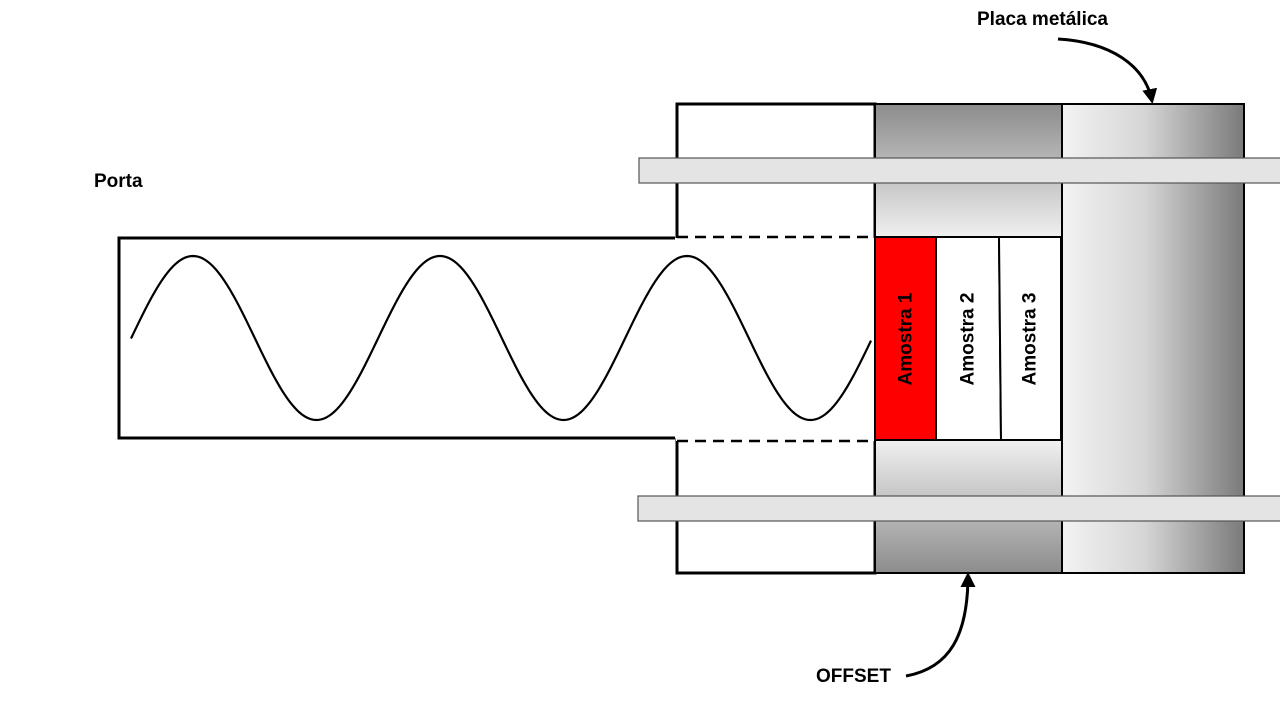 The image size is (1280, 720). I want to click on placa-metalica-label: Placa metálica, so click(1042, 19).